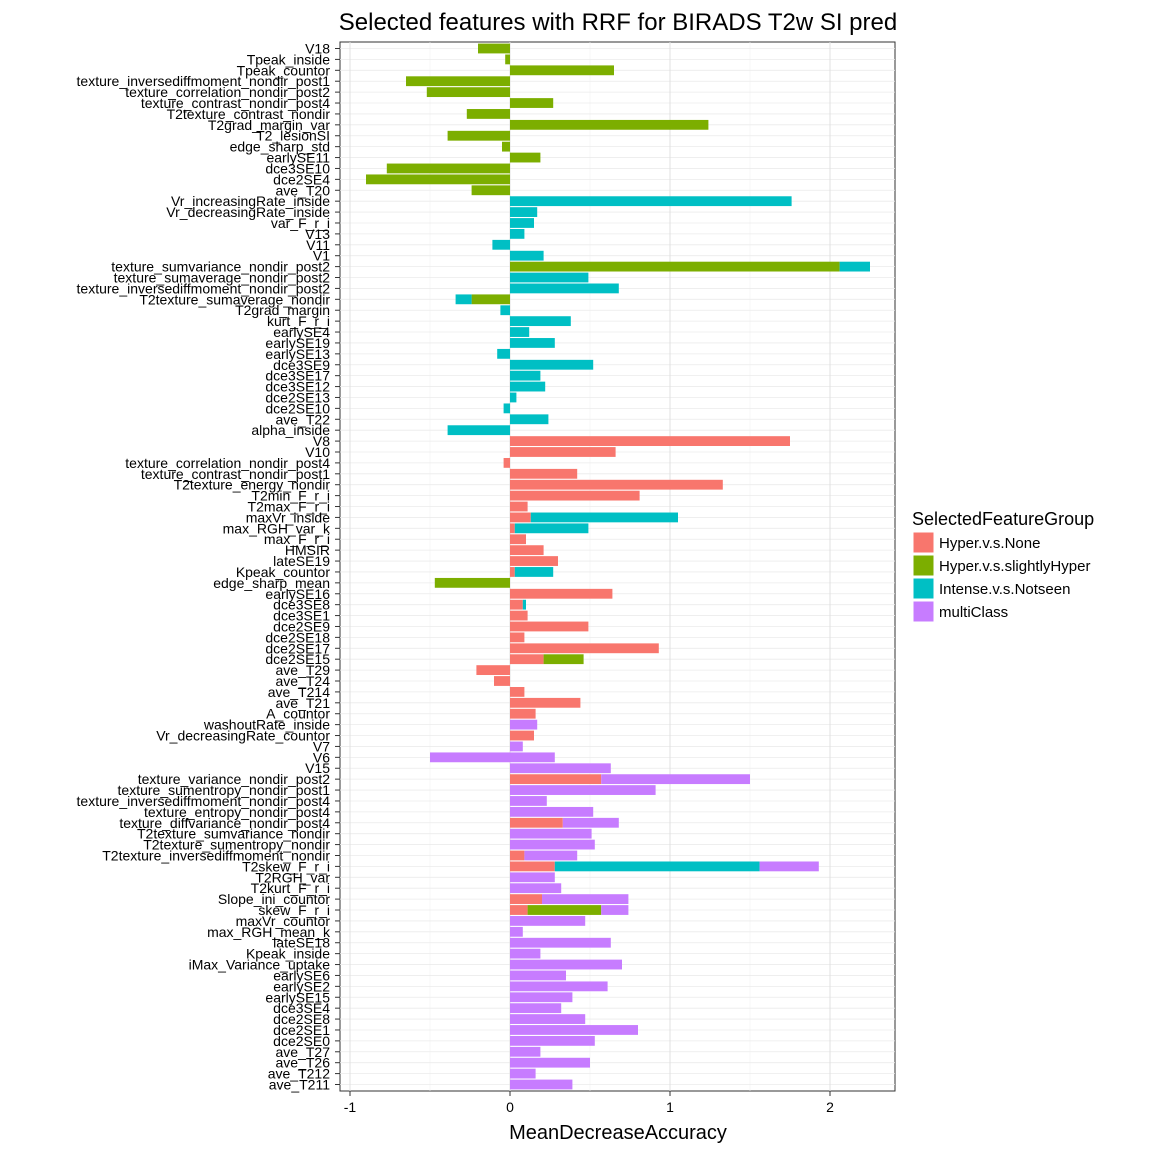 This screenshot has height=1152, width=1152. What do you see at coordinates (237, 812) in the screenshot?
I see `y-tick-label: texture_entropy_nondir_post4` at bounding box center [237, 812].